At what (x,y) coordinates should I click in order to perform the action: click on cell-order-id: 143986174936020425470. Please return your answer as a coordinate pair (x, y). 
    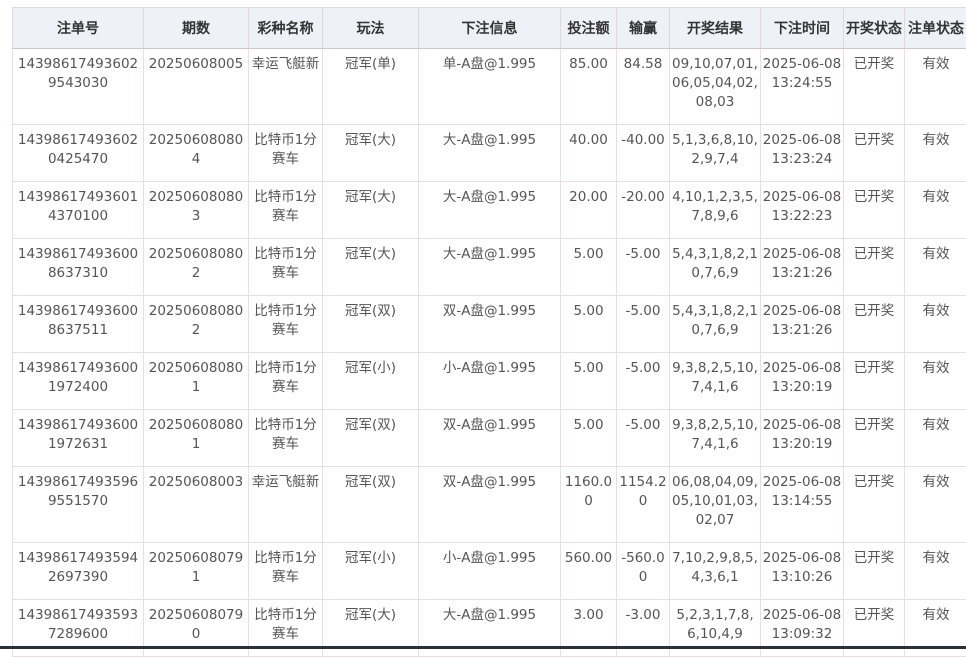
    Looking at the image, I should click on (78, 153).